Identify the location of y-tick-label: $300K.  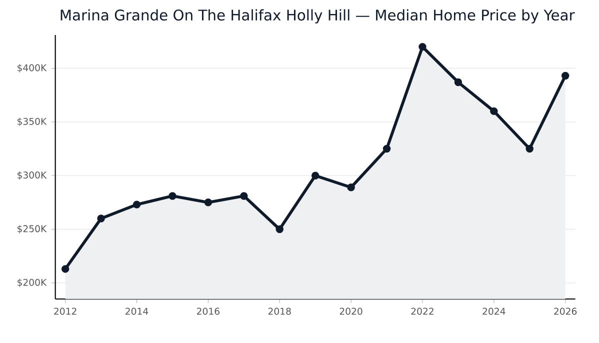
(32, 175).